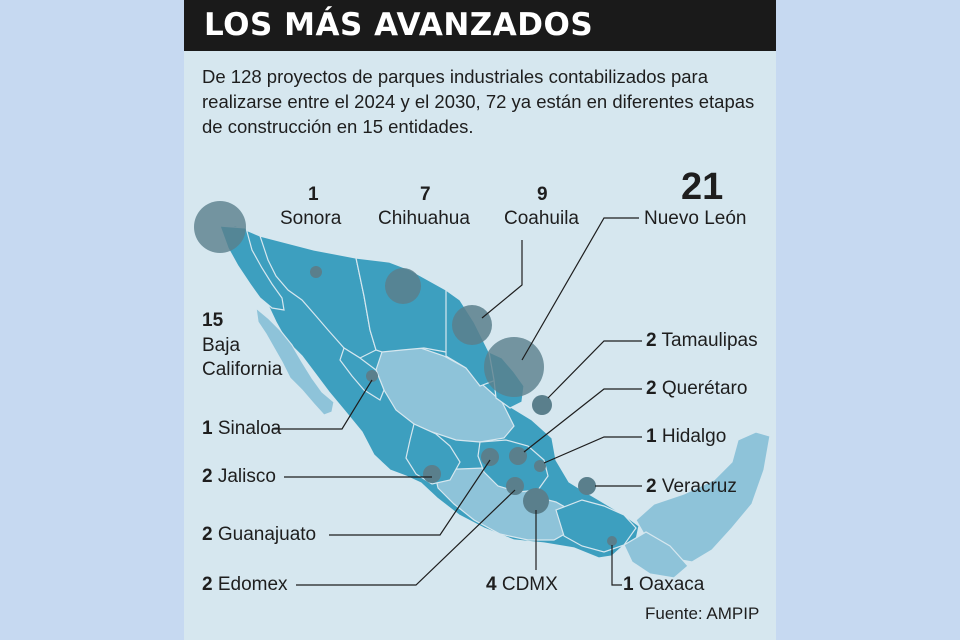 The height and width of the screenshot is (640, 960). I want to click on leader-nuevo-leon, so click(580, 289).